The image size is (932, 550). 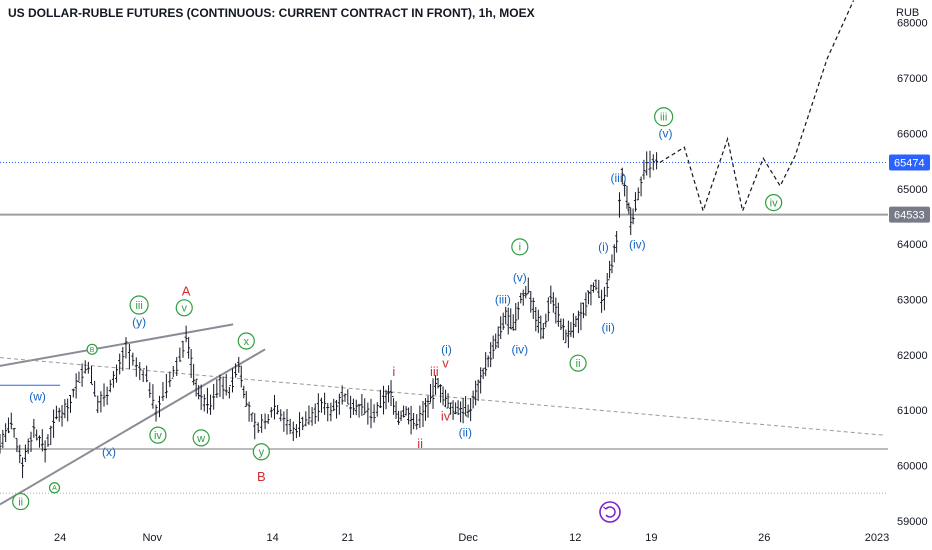 What do you see at coordinates (912, 522) in the screenshot?
I see `y-tick-label: 59000` at bounding box center [912, 522].